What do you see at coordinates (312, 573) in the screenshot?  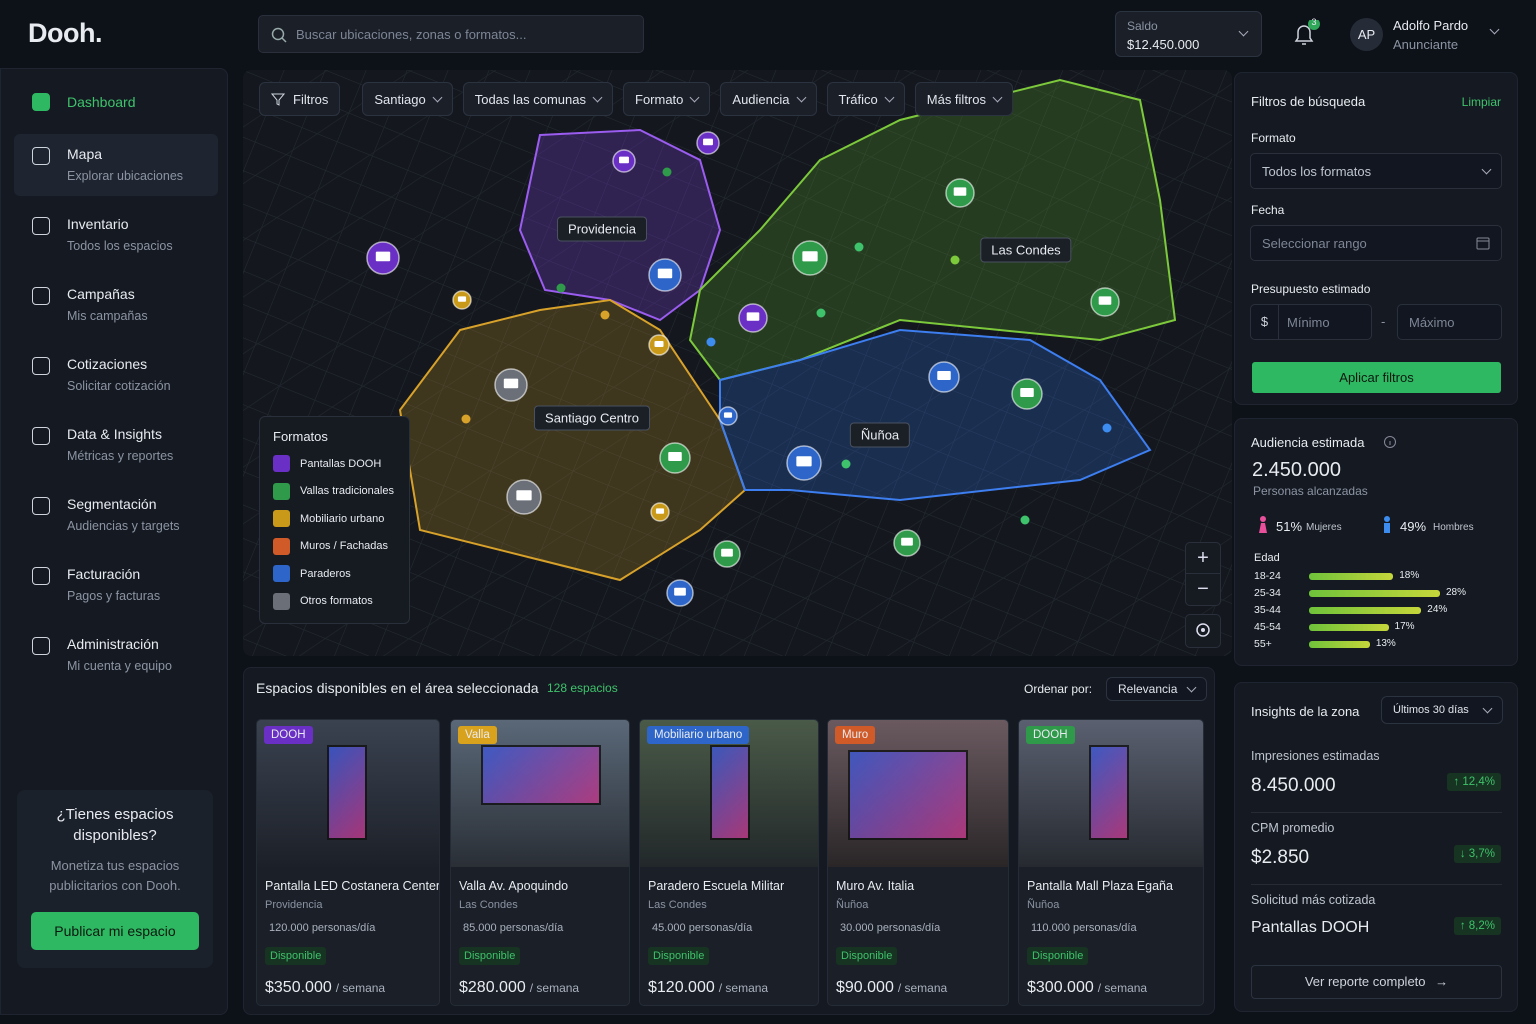 I see `legend-item: Paraderos` at bounding box center [312, 573].